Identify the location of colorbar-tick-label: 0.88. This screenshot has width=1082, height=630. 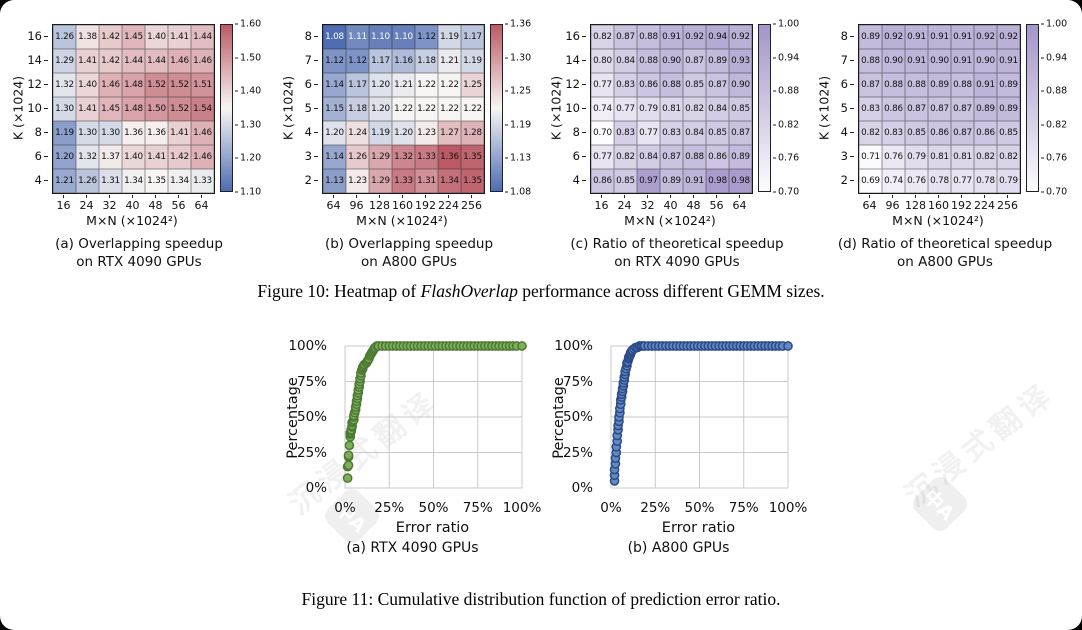
(1054, 91).